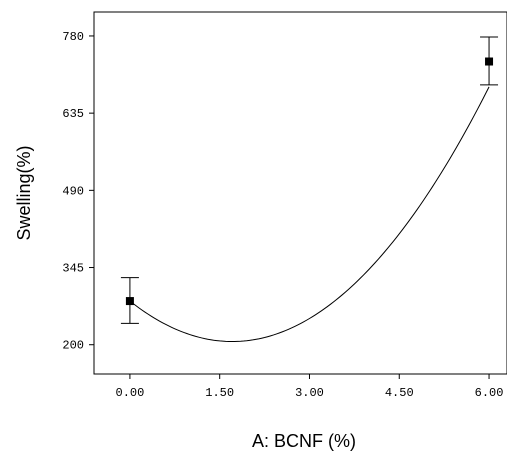 This screenshot has width=507, height=455. I want to click on x-tick-label: 3.00, so click(309, 393).